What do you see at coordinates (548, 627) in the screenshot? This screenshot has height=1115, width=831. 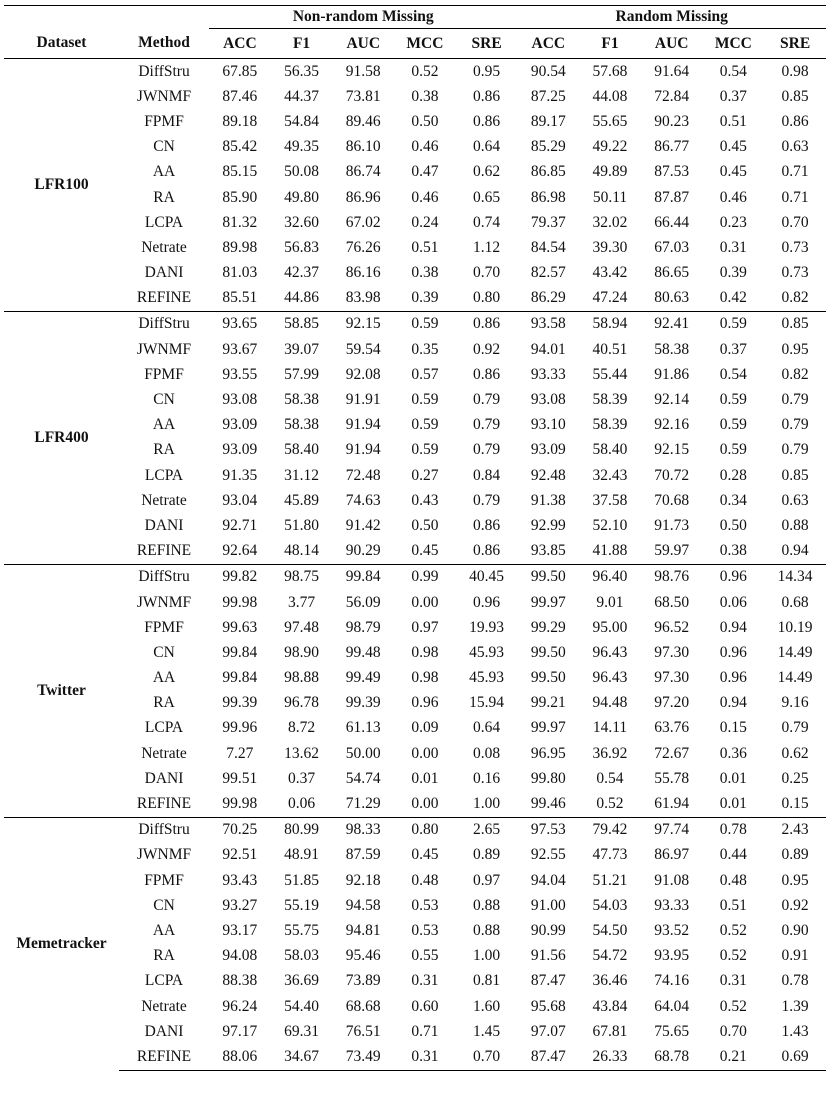 I see `table-cell: 99.29` at bounding box center [548, 627].